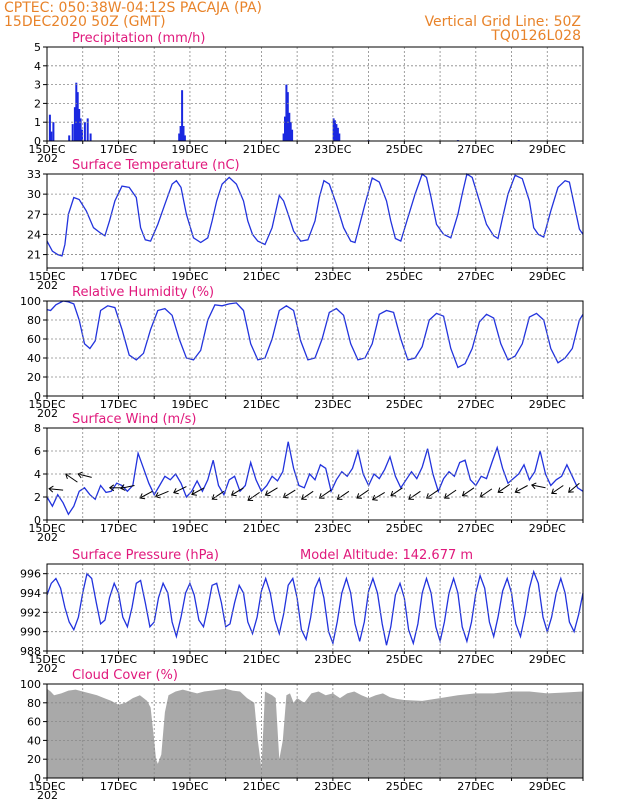 The image size is (618, 800). I want to click on y-tick-label: 996, so click(30, 574).